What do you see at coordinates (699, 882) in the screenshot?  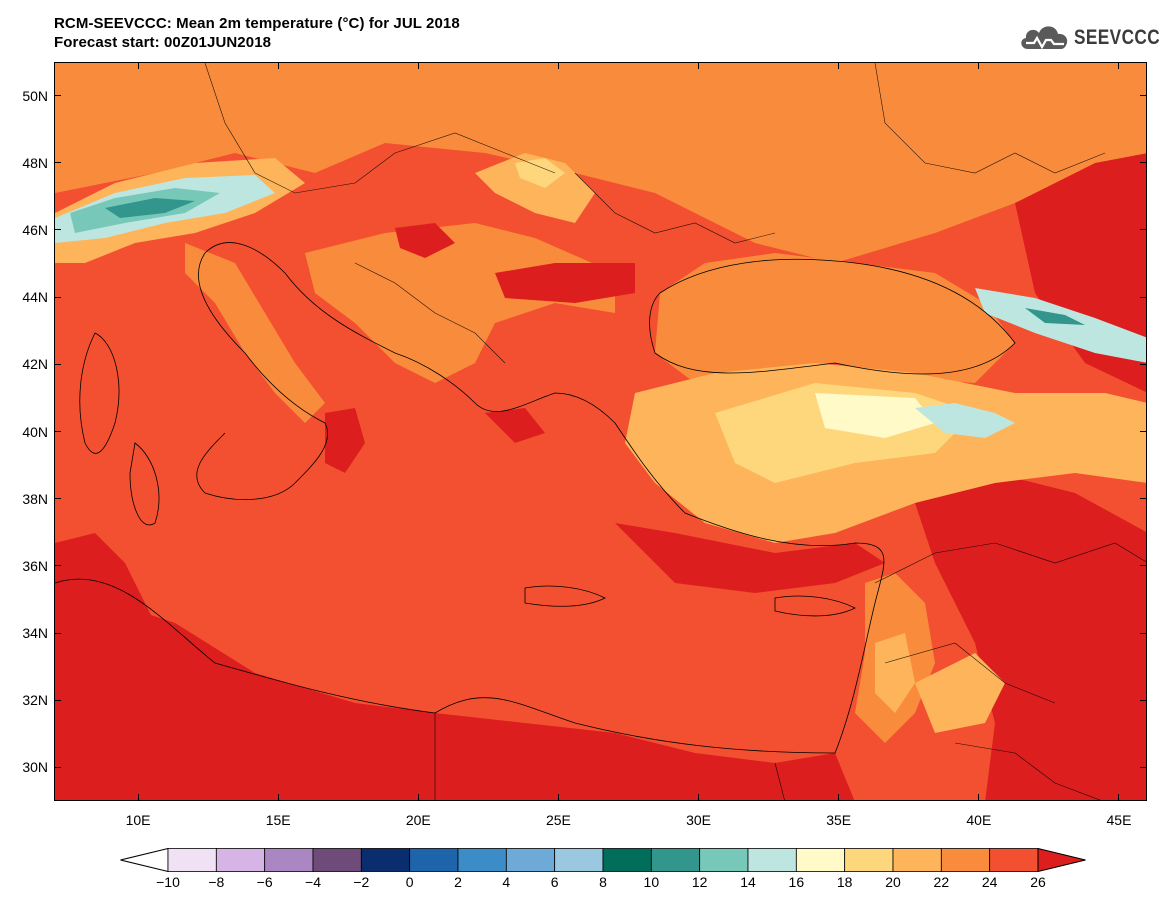 I see `colorbar-label: 12` at bounding box center [699, 882].